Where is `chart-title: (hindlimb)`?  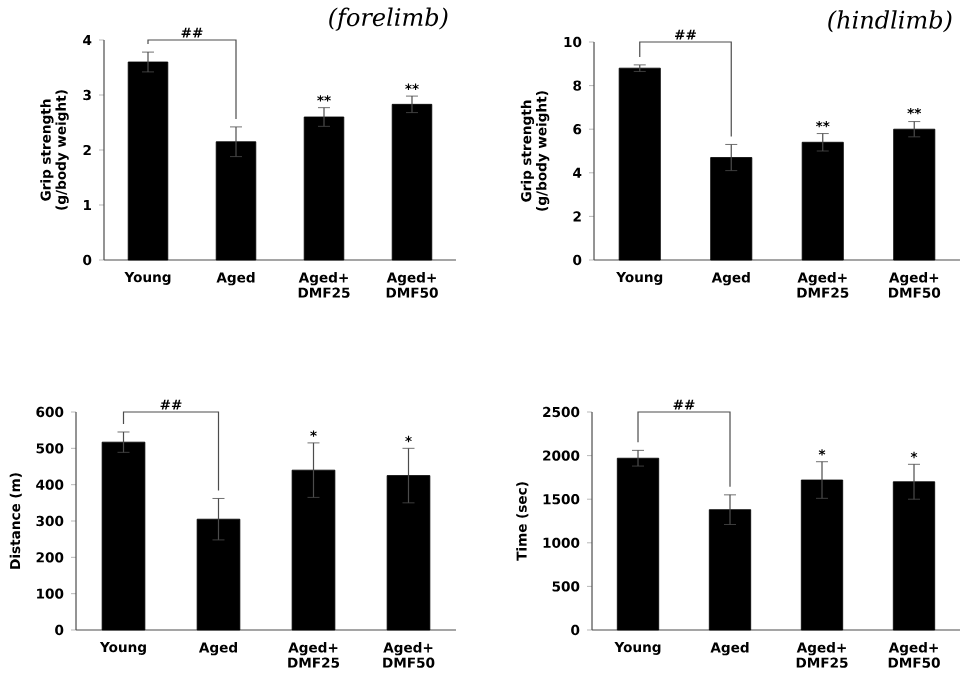
chart-title: (hindlimb) is located at coordinates (890, 21).